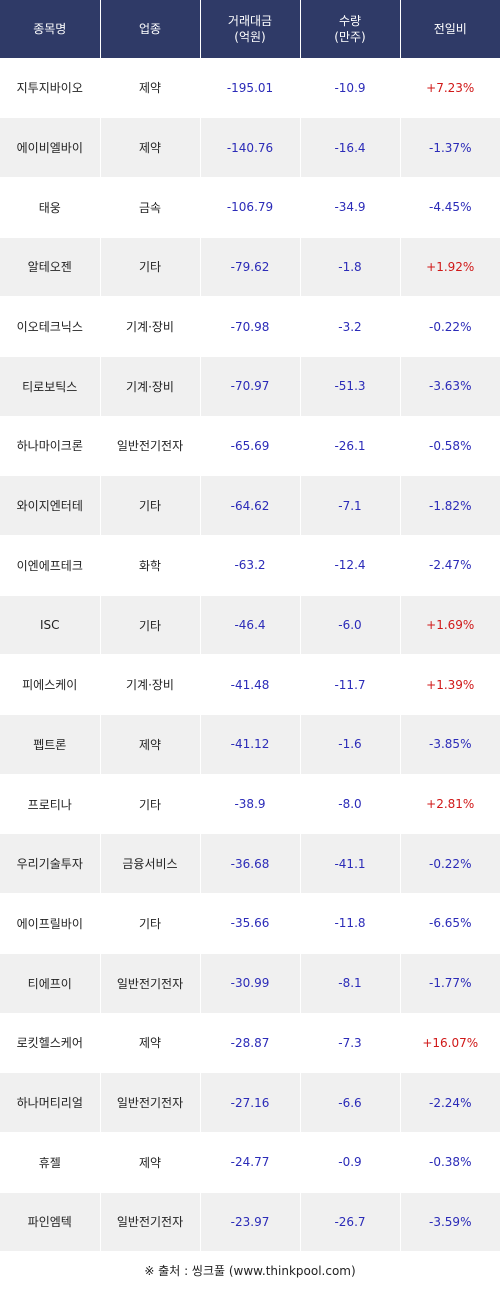 This screenshot has width=500, height=1312. What do you see at coordinates (350, 207) in the screenshot?
I see `volume-cell: -34.9` at bounding box center [350, 207].